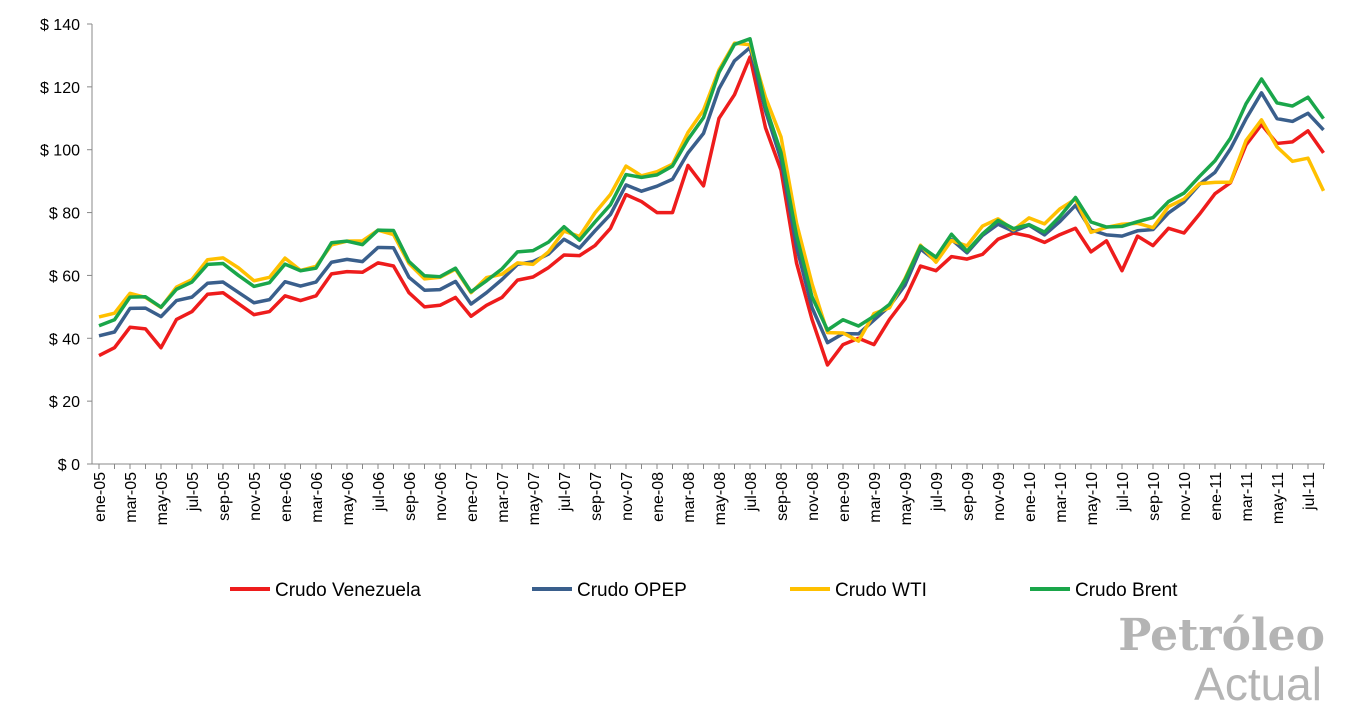 The width and height of the screenshot is (1356, 722). Describe the element at coordinates (596, 496) in the screenshot. I see `x-tick-label: sep-07` at that location.